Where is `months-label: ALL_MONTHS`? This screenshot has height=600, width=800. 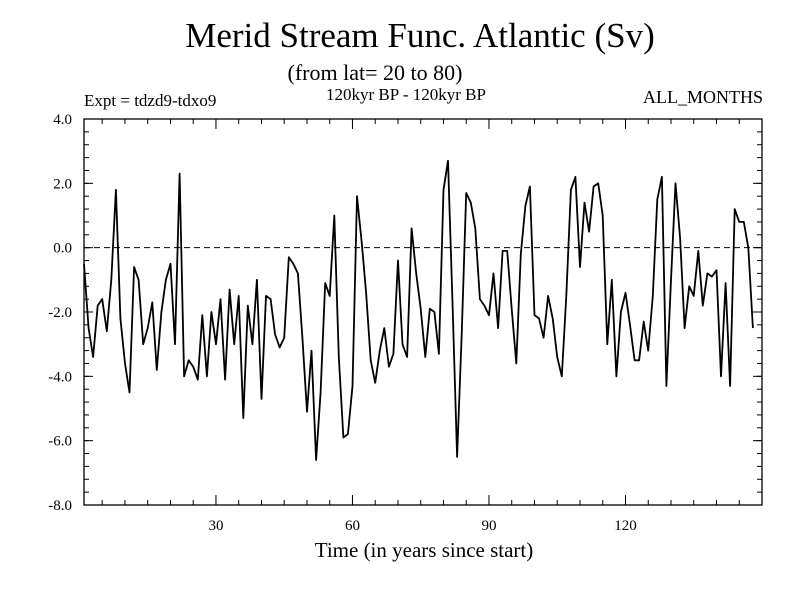
months-label: ALL_MONTHS is located at coordinates (703, 97).